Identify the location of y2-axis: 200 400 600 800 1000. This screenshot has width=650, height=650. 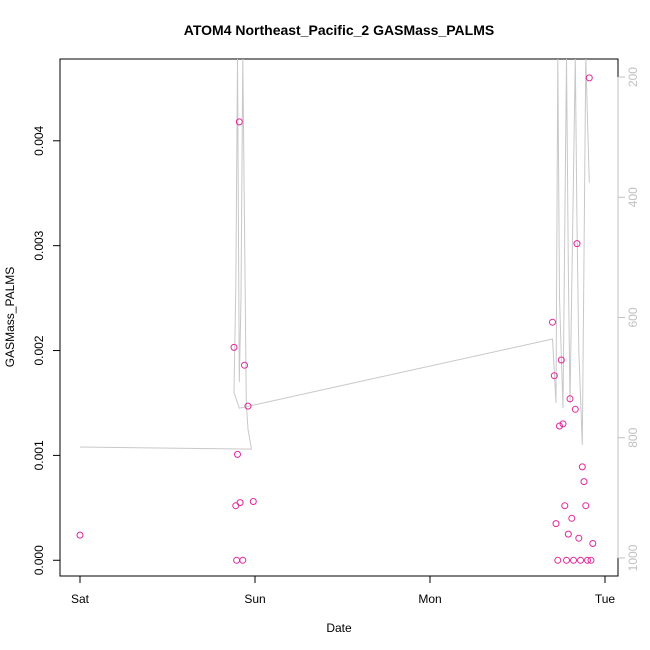
(628, 319).